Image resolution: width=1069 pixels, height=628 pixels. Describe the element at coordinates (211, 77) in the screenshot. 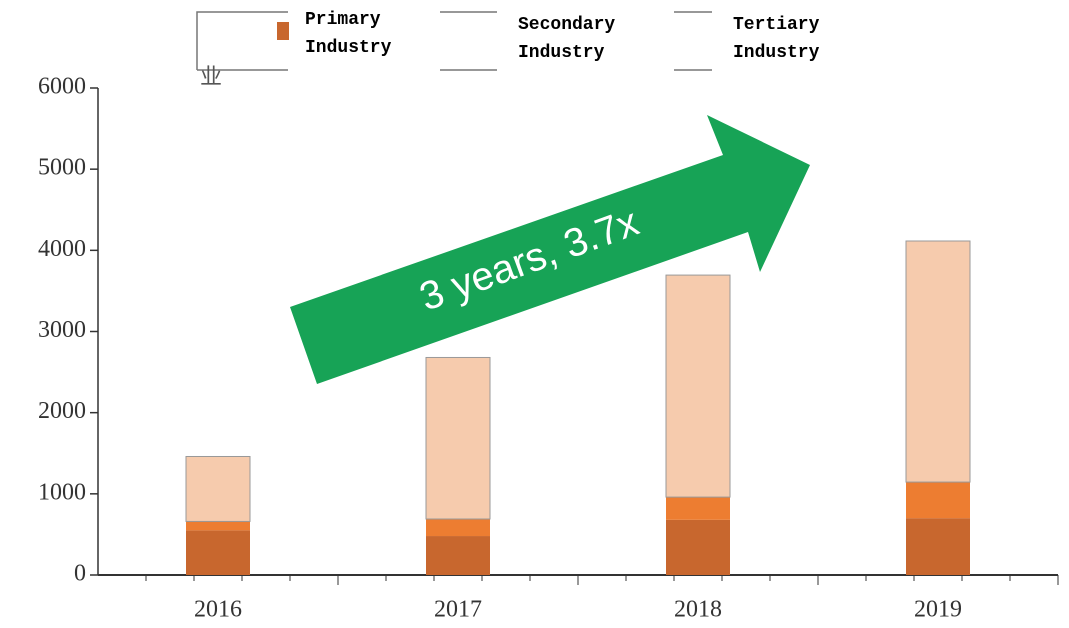

I see `legend-fragment: 业` at that location.